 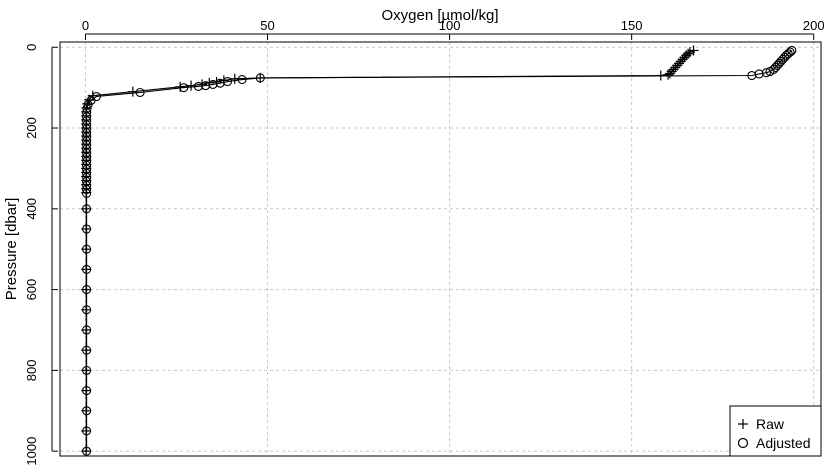 What do you see at coordinates (783, 443) in the screenshot?
I see `legend-label-adjusted: Adjusted` at bounding box center [783, 443].